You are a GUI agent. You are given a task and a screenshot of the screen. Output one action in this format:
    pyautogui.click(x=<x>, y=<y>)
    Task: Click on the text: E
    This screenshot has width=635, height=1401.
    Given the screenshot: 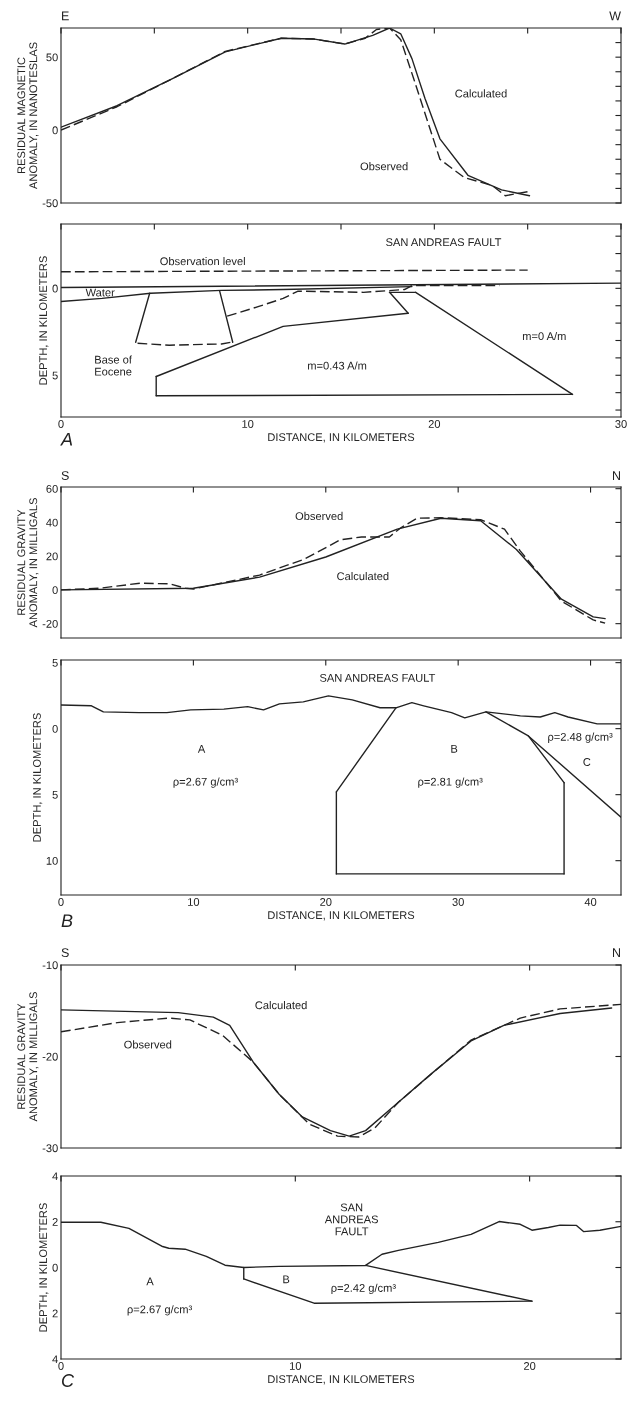 What is the action you would take?
    pyautogui.click(x=65, y=16)
    